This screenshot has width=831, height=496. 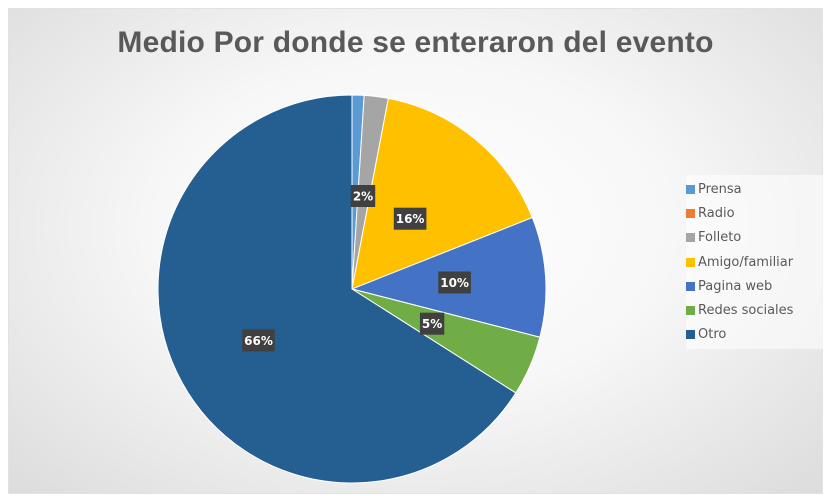 What do you see at coordinates (720, 238) in the screenshot?
I see `legend-label: Folleto` at bounding box center [720, 238].